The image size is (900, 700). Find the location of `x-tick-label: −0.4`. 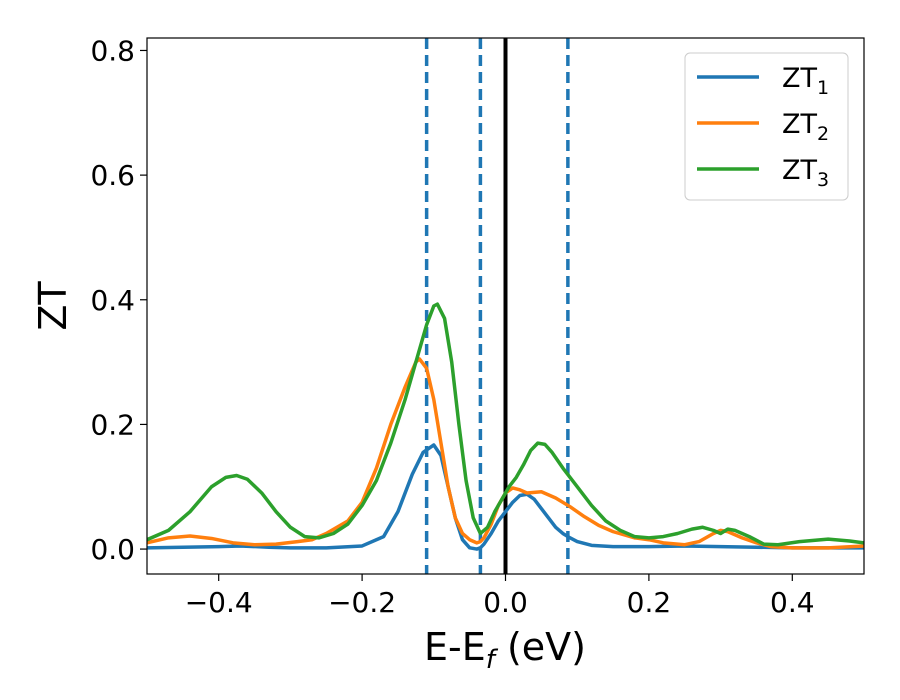

x-tick-label: −0.4 is located at coordinates (219, 602).